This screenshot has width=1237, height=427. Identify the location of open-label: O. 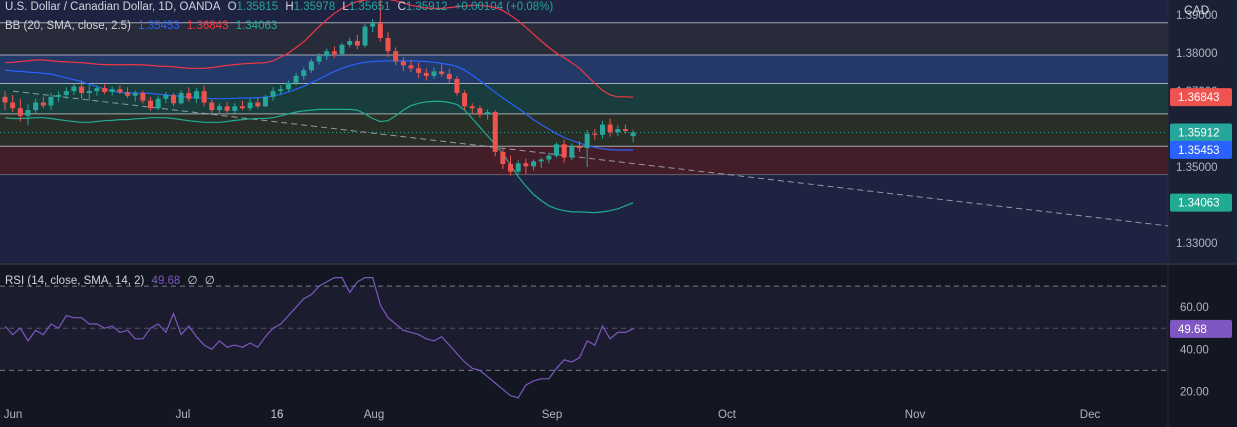
(232, 7).